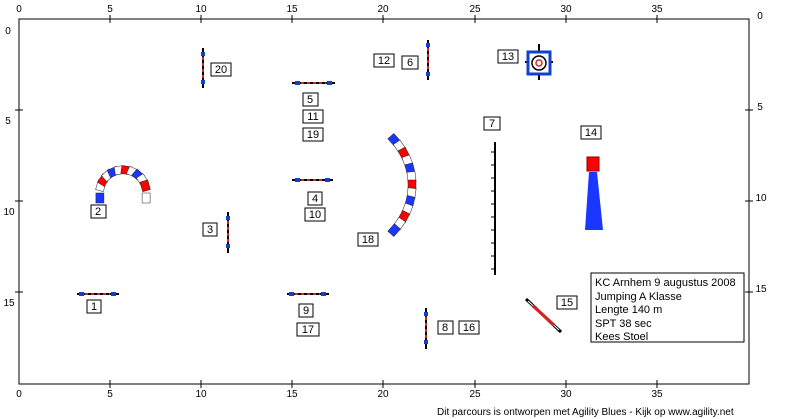  Describe the element at coordinates (98, 212) in the screenshot. I see `label-2: 2` at that location.